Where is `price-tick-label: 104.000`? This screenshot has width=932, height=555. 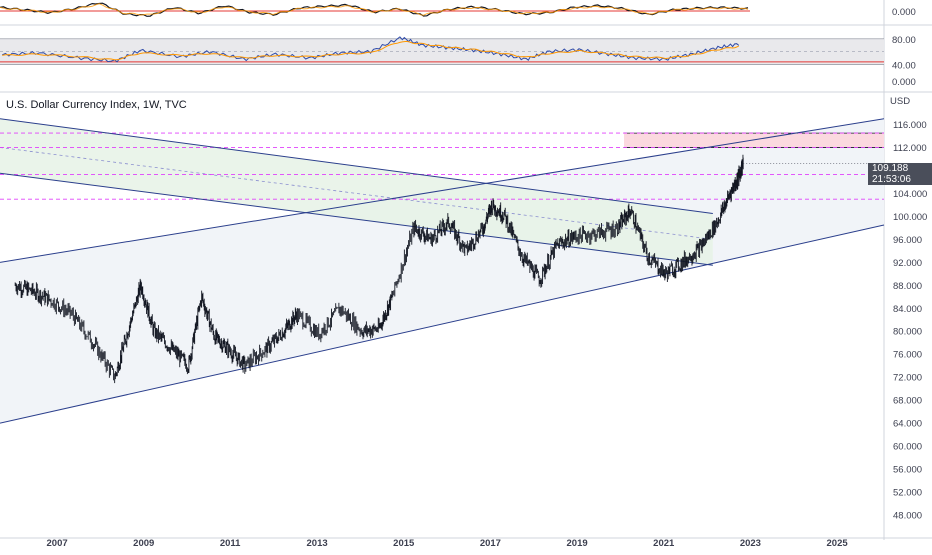 price-tick-label: 104.000 is located at coordinates (910, 194).